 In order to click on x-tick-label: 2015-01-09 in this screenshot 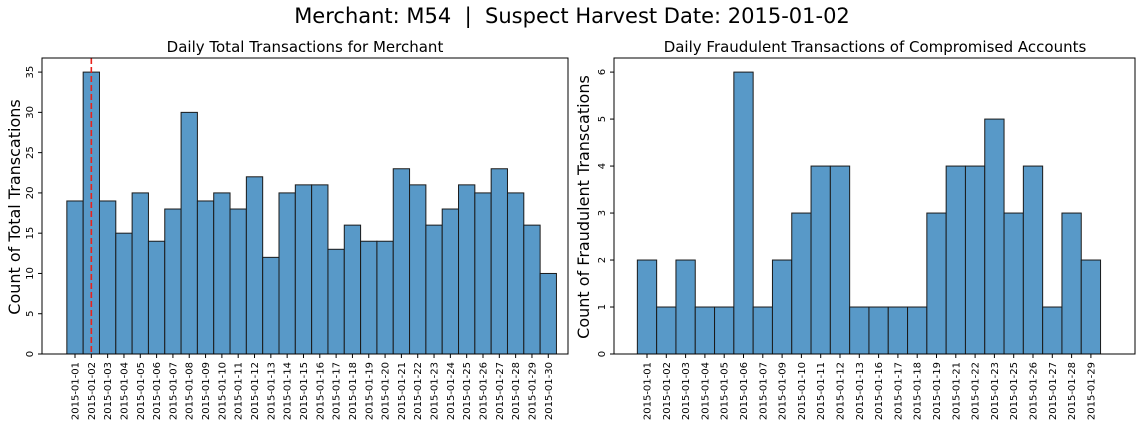, I will do `click(206, 391)`.